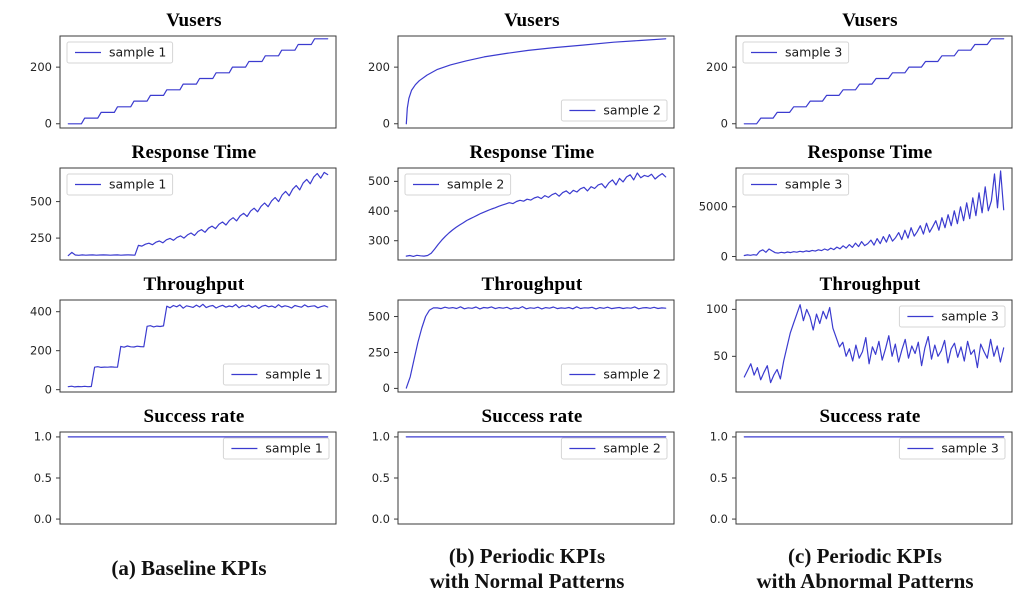  I want to click on chart-throughput-c: Throughput 50 100 sample 3, so click(850, 337).